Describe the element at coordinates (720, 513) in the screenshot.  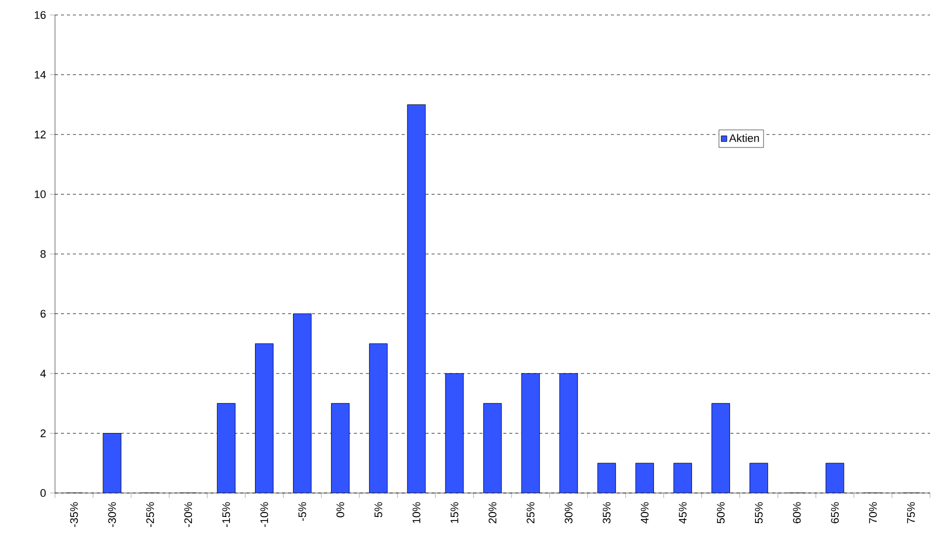
I see `x-tick-label: 50%` at that location.